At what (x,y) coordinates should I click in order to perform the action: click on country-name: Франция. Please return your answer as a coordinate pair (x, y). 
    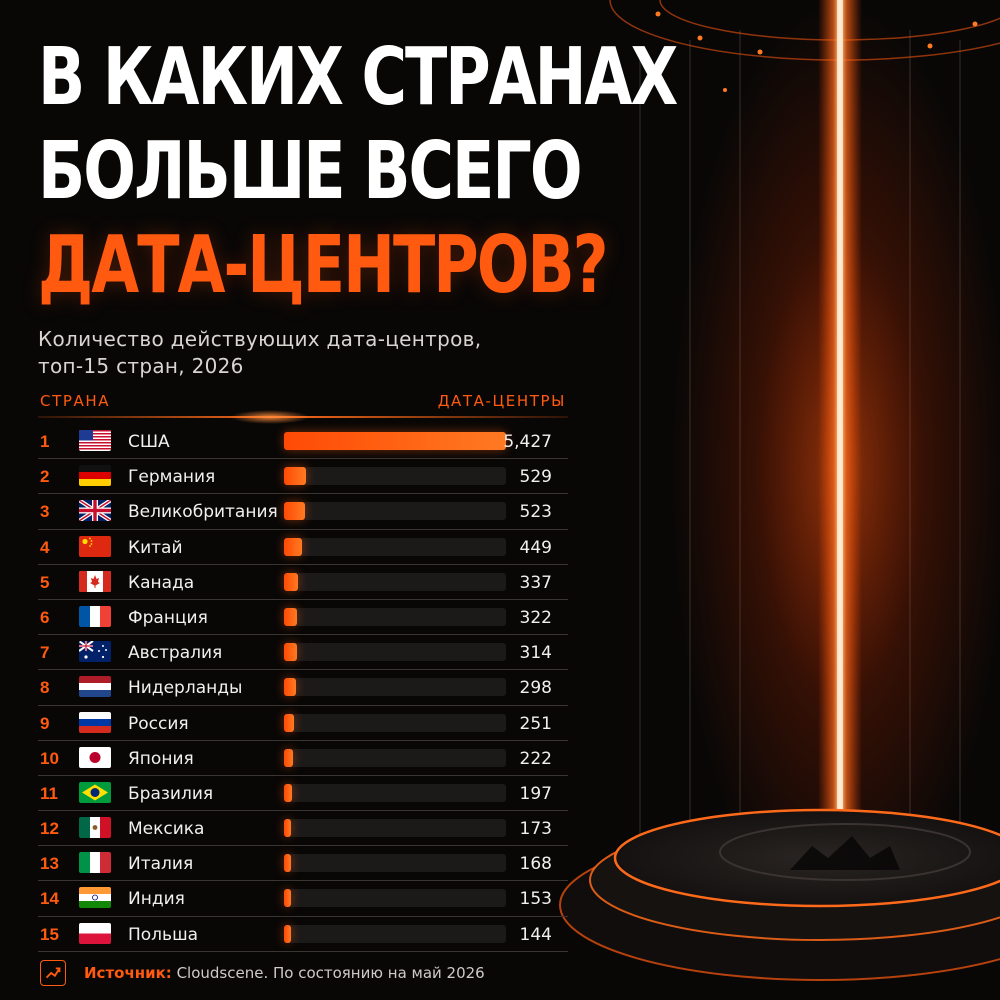
    Looking at the image, I should click on (168, 617).